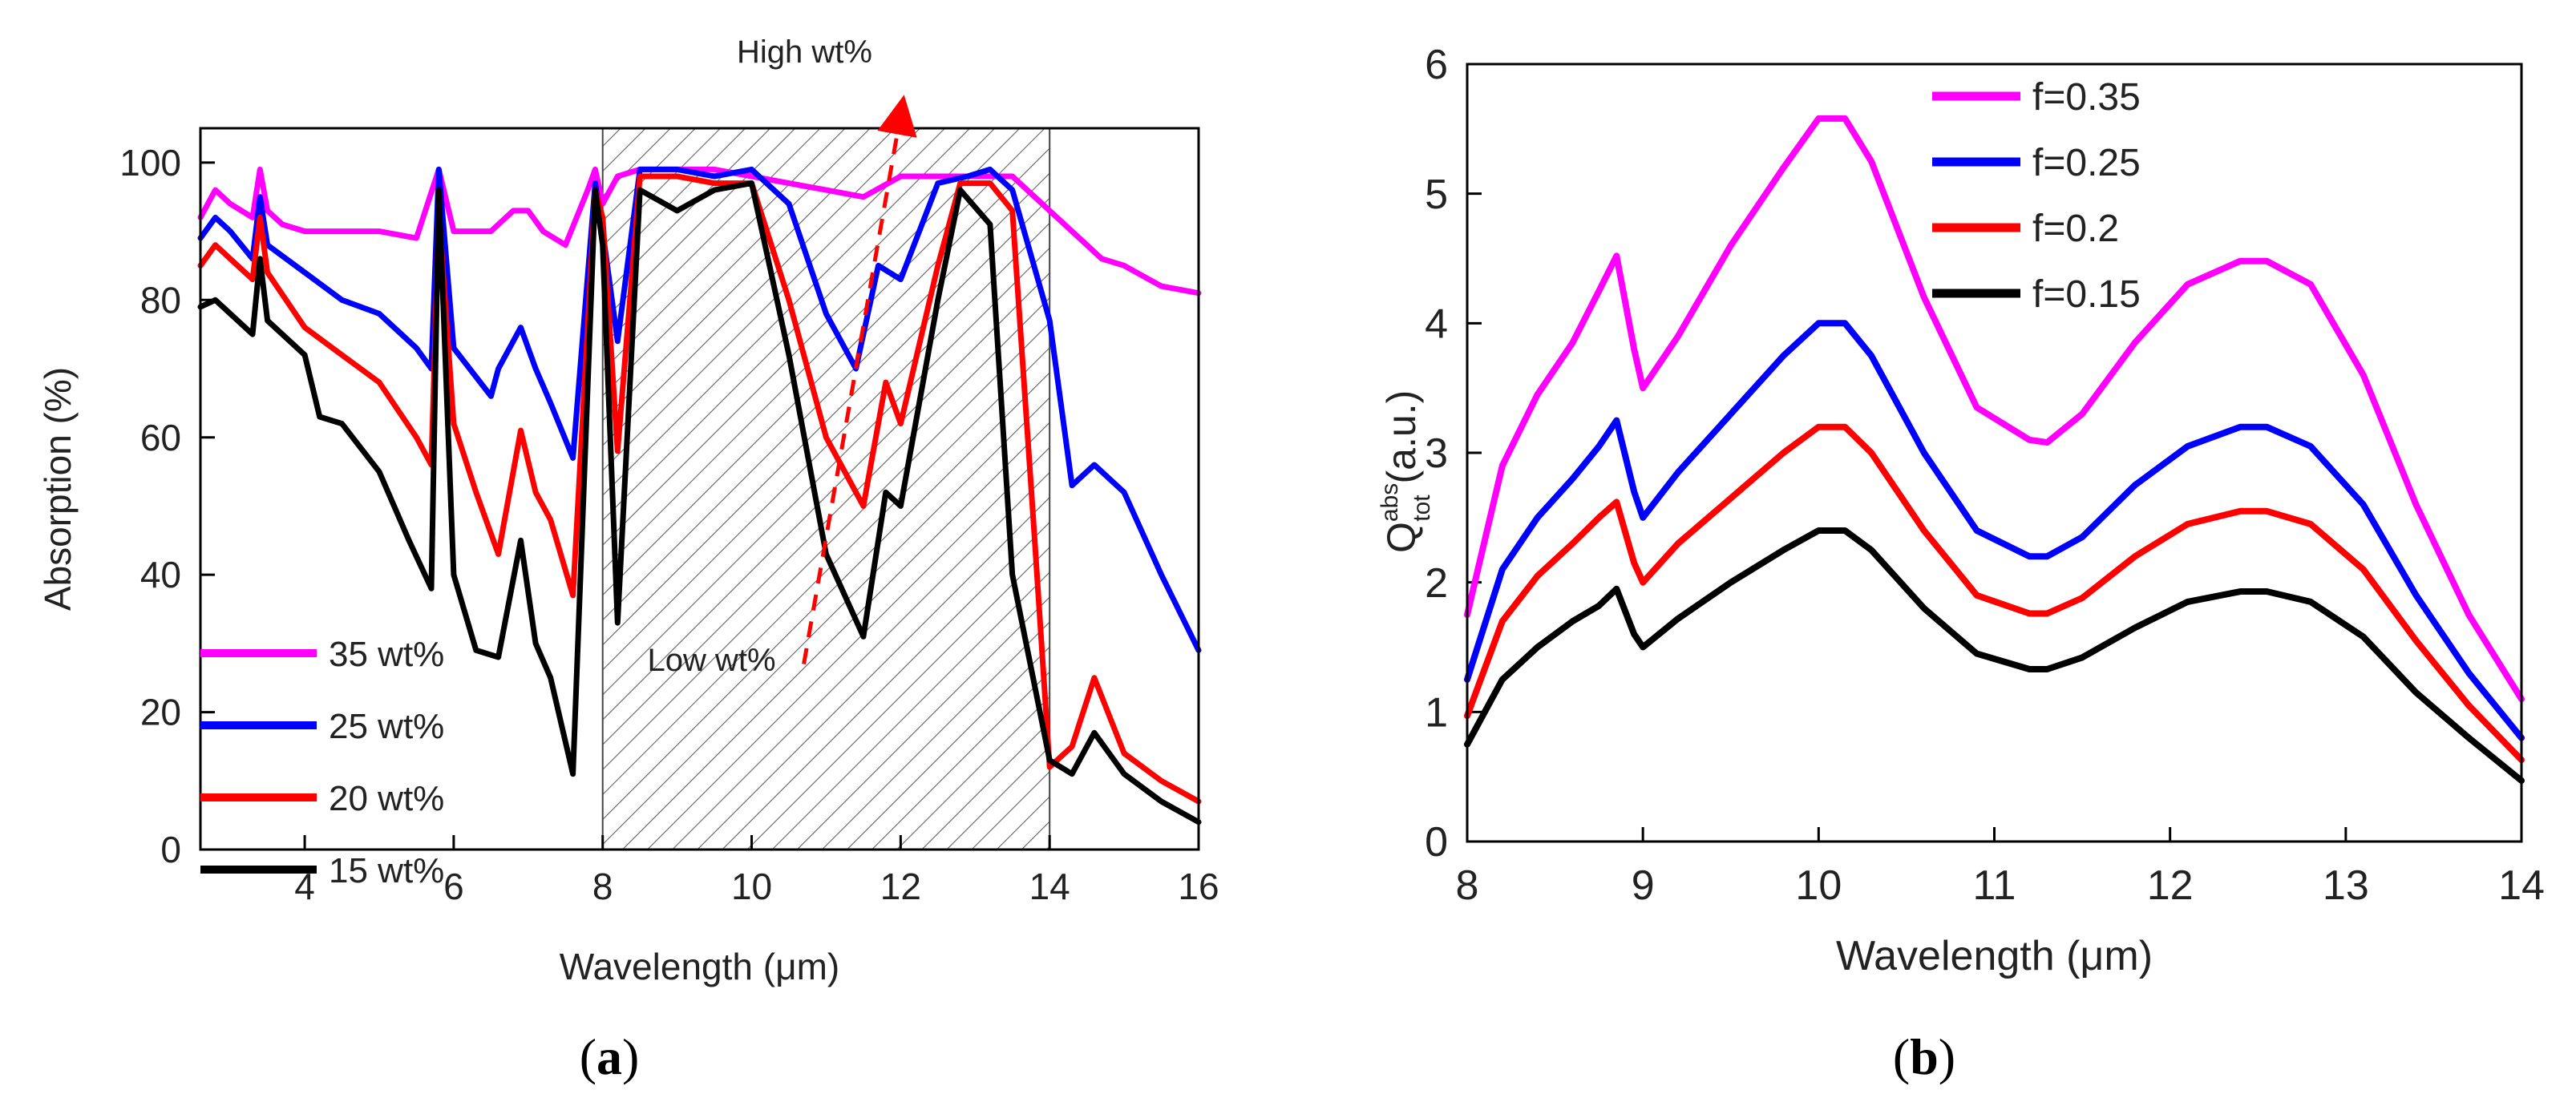 The height and width of the screenshot is (1106, 2576). Describe the element at coordinates (711, 660) in the screenshot. I see `chart-a-annotation-low: Low wt%` at that location.